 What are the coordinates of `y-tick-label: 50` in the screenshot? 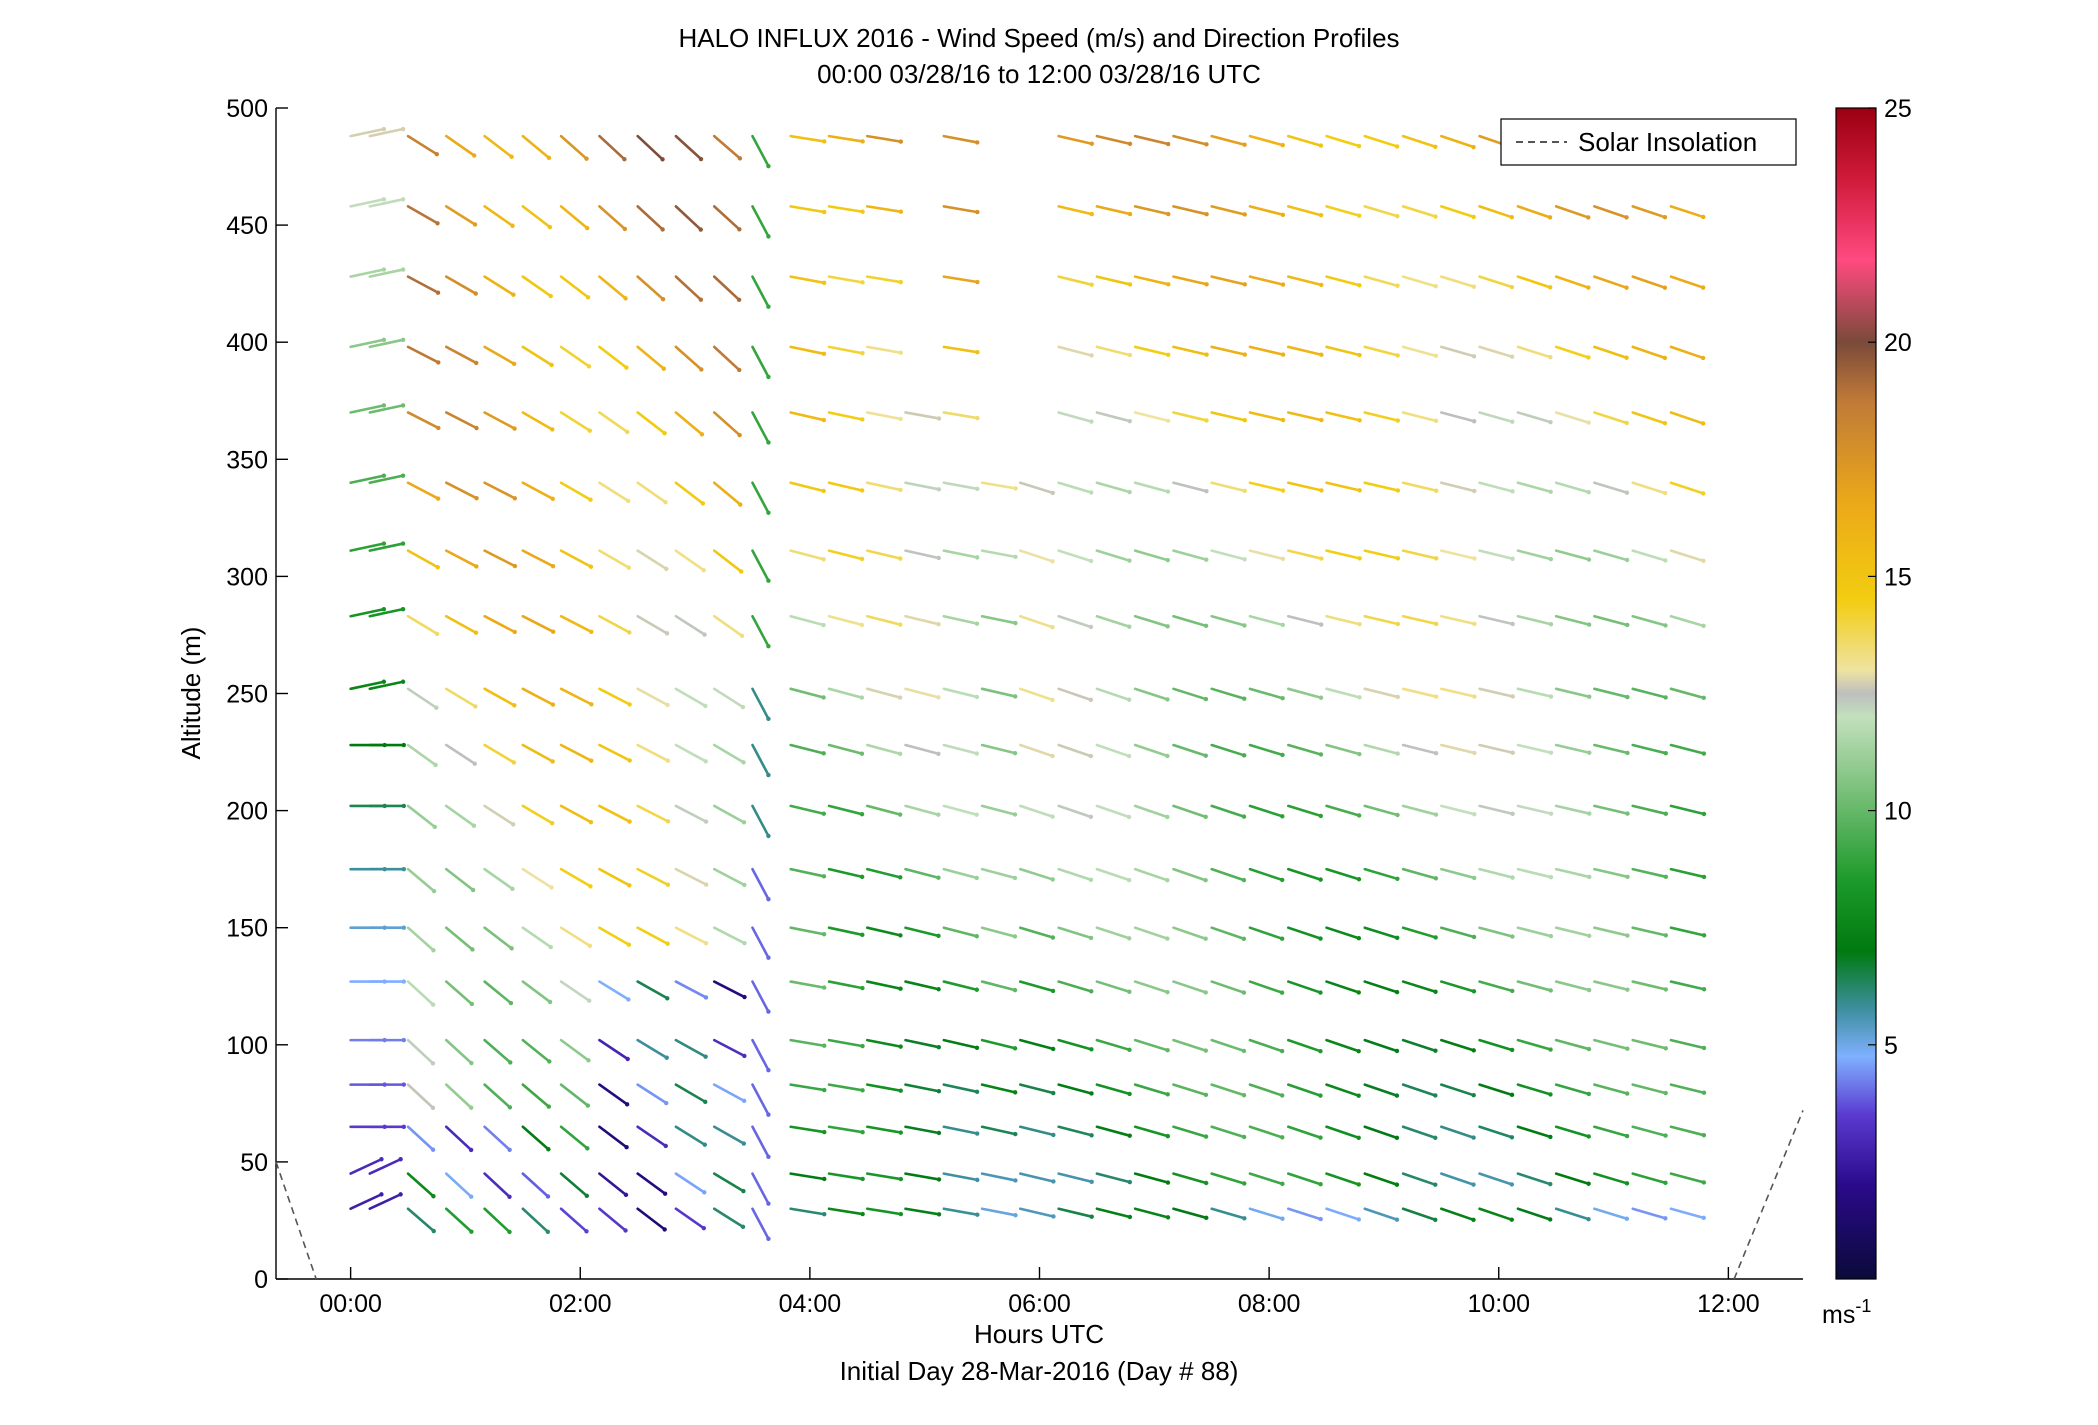 It's located at (254, 1163).